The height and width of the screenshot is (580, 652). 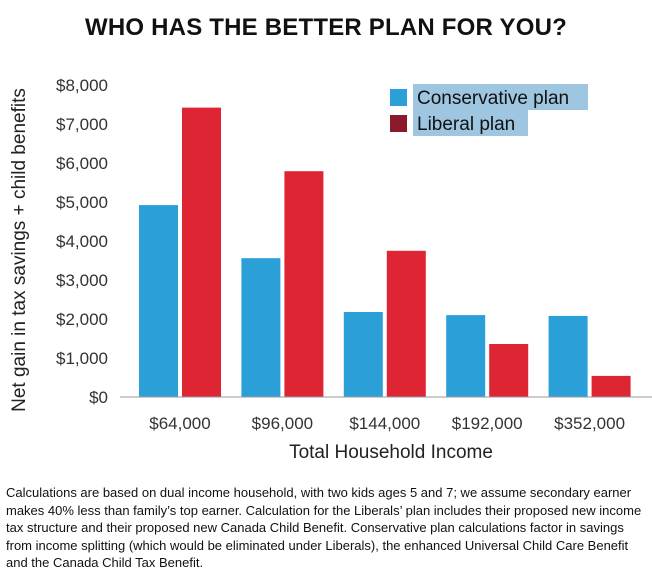 I want to click on y-tick-label: $1,000, so click(x=82, y=358).